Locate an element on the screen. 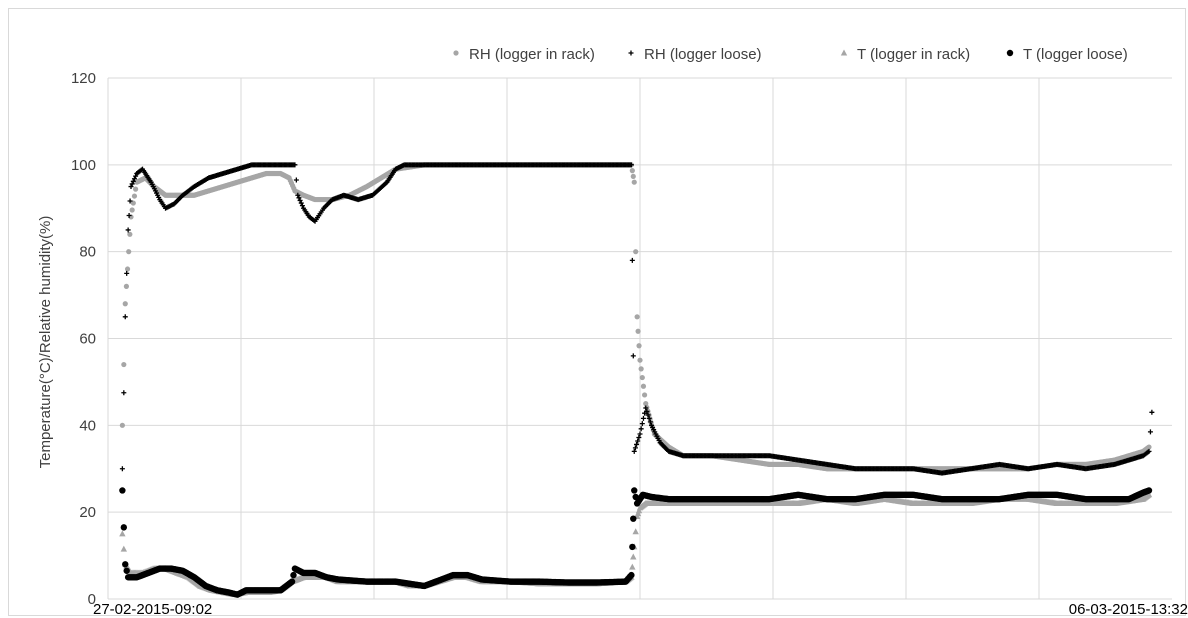  y-tick-label: 0 is located at coordinates (92, 599).